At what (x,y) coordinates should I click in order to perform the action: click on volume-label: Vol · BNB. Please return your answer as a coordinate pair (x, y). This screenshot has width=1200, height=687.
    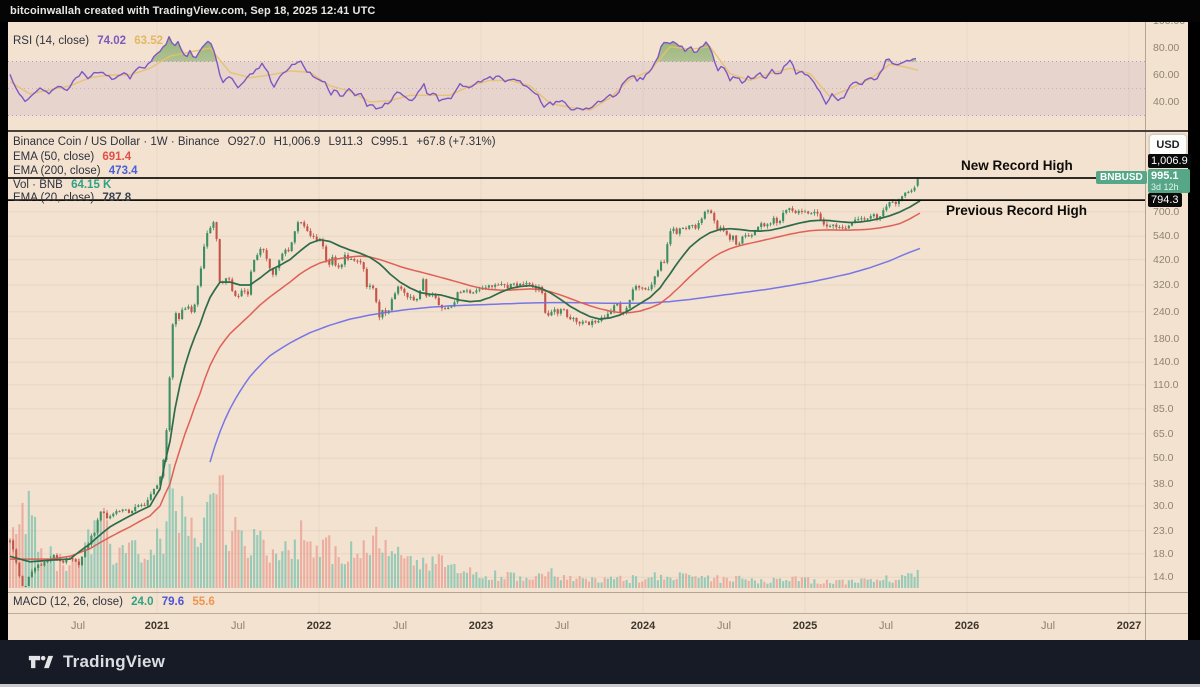
    Looking at the image, I should click on (38, 185).